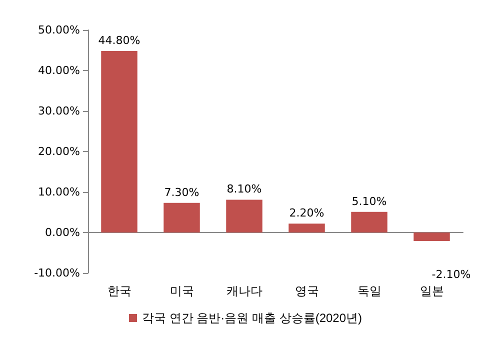 This screenshot has width=491, height=343. I want to click on data-label: 44.80%, so click(119, 41).